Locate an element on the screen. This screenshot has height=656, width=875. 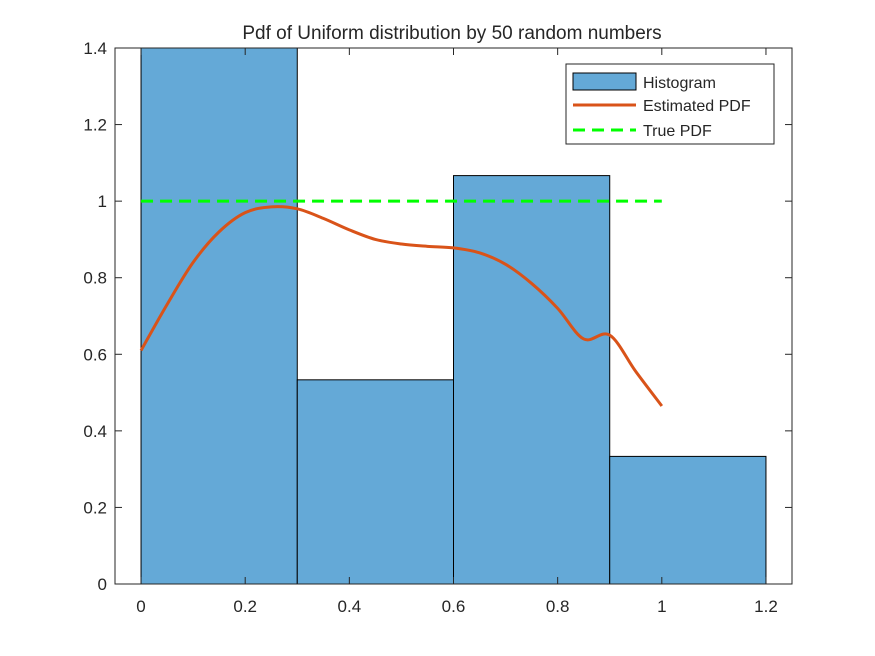
y-tick-label: 1.4 is located at coordinates (95, 48).